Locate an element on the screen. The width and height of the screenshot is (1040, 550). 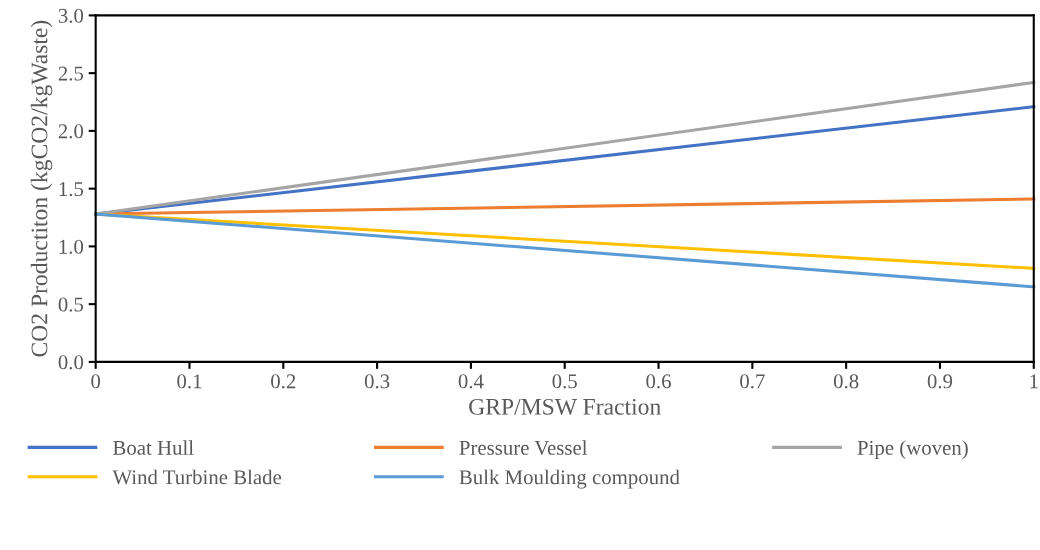
x-tick-label: 0.2 is located at coordinates (283, 381).